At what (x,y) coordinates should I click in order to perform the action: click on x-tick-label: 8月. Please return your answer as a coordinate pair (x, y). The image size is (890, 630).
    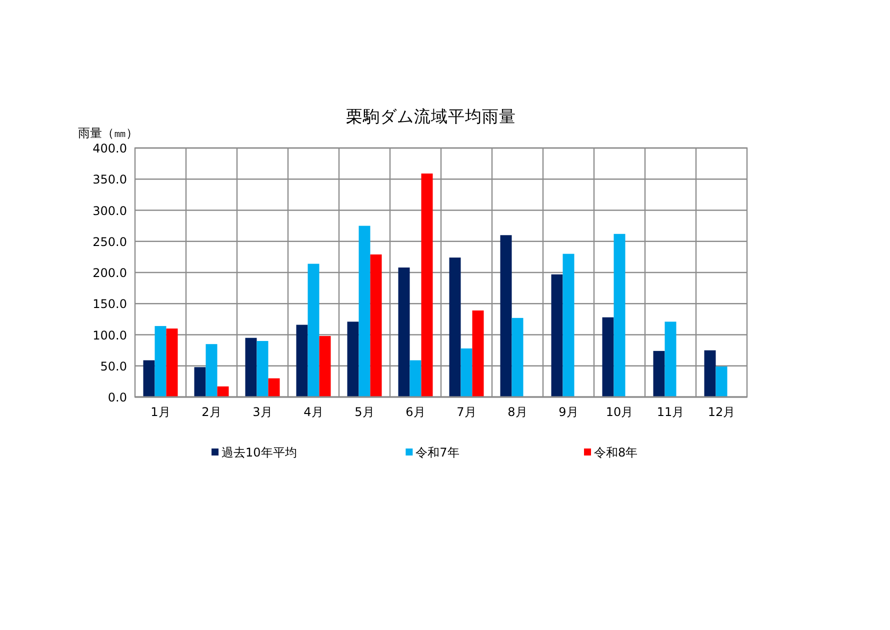
    Looking at the image, I should click on (518, 412).